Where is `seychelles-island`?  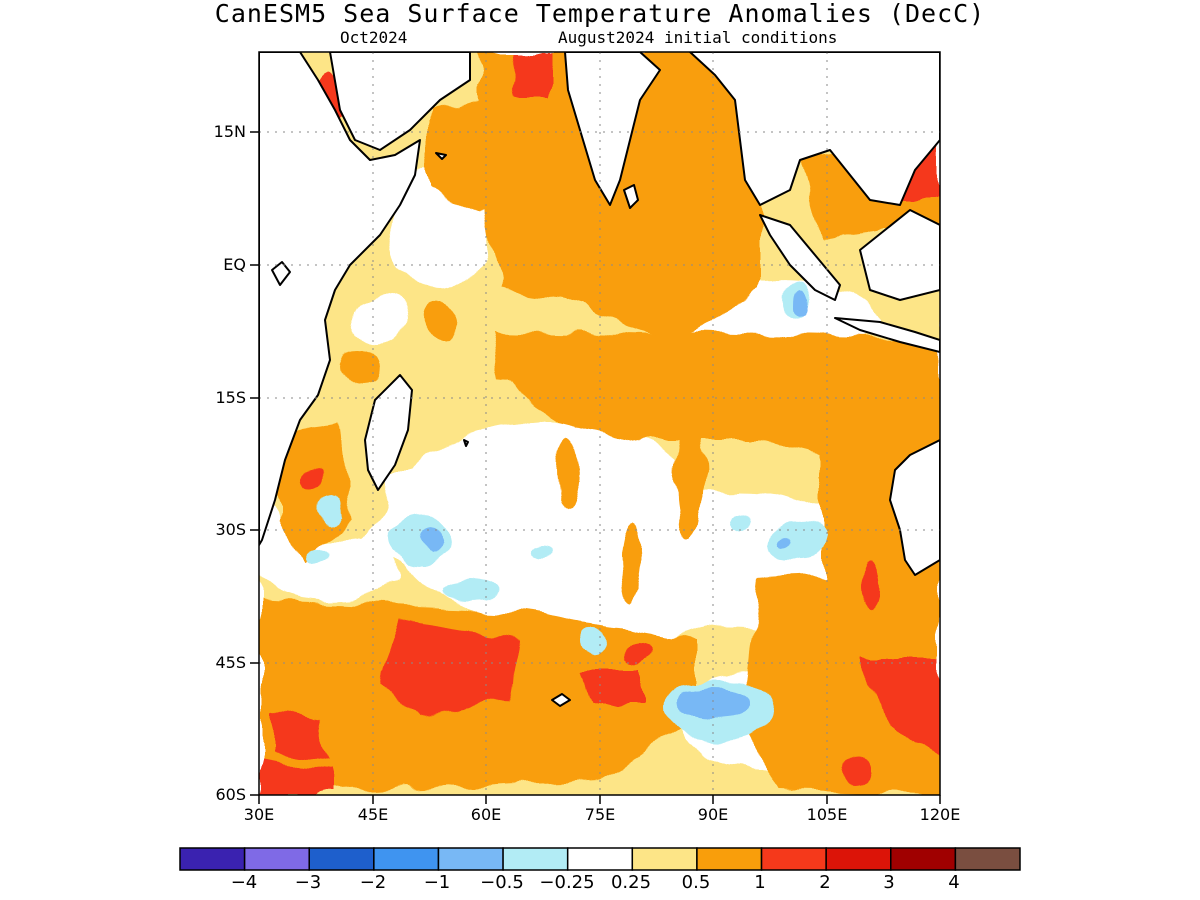
seychelles-island is located at coordinates (281, 273).